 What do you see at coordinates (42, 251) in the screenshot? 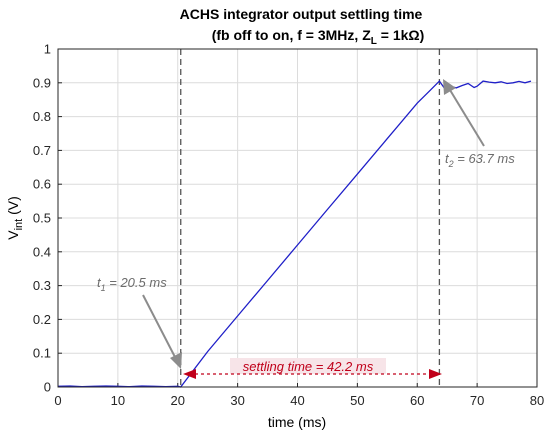
I see `y-tick-label: 0.4` at bounding box center [42, 251].